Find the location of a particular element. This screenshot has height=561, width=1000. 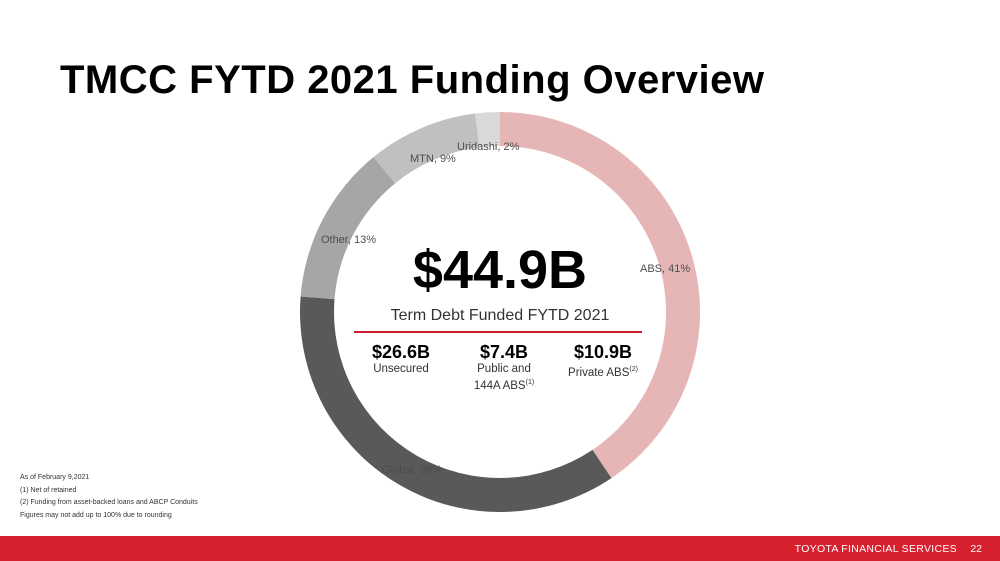

slice-label: Uridashi, 2% is located at coordinates (488, 147).